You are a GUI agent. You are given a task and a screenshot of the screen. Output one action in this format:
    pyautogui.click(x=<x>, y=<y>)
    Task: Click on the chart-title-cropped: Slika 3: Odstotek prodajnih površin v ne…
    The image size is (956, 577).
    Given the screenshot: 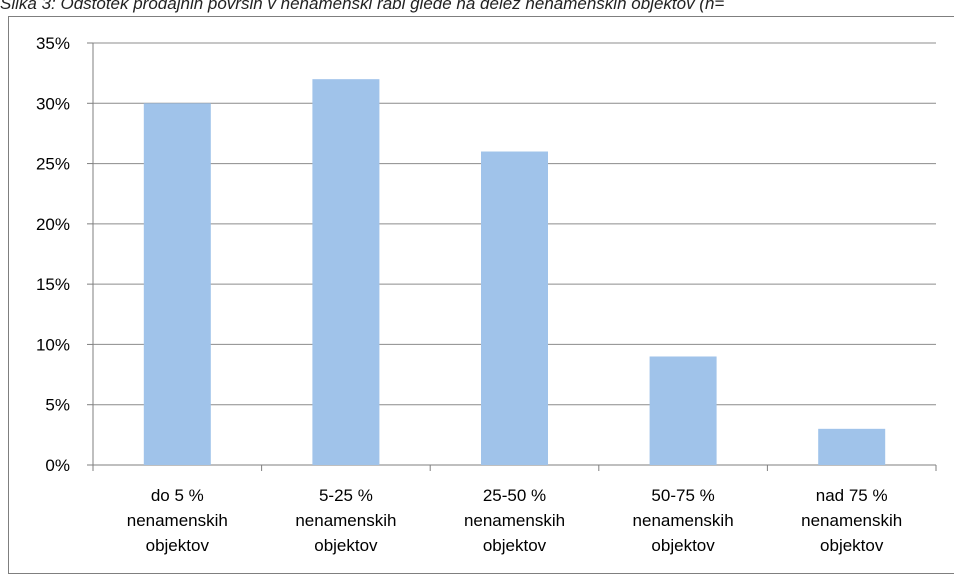 What is the action you would take?
    pyautogui.click(x=362, y=6)
    